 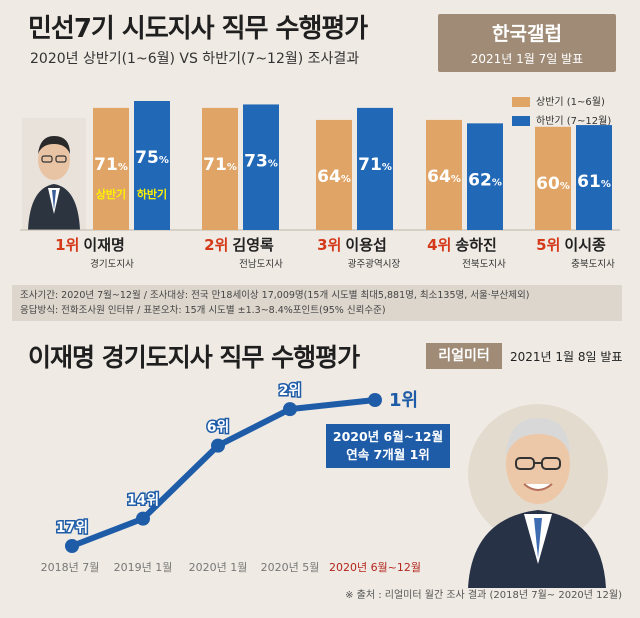 I want to click on rank-number: 3위, so click(x=329, y=245).